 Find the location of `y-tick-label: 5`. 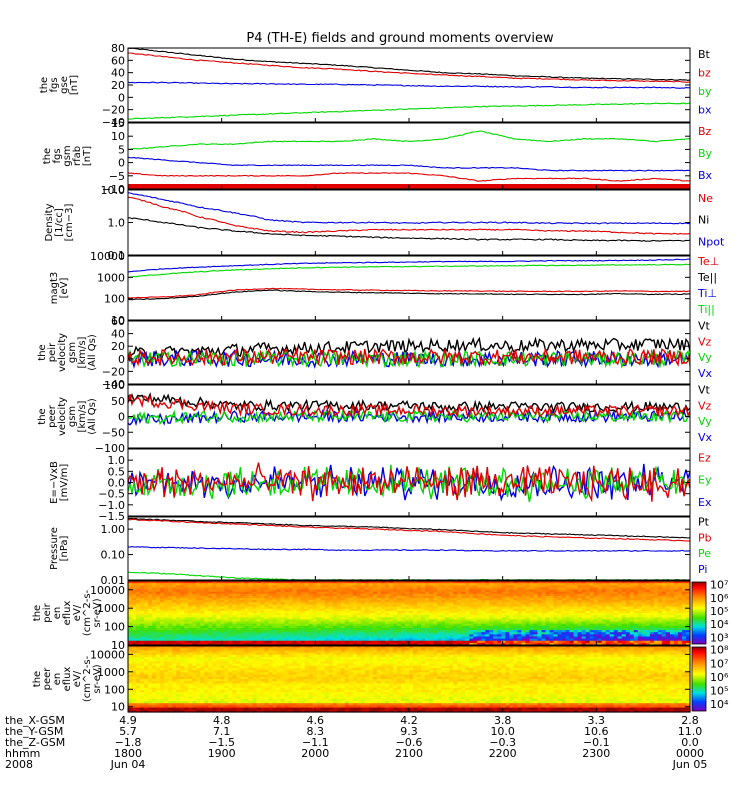

y-tick-label: 5 is located at coordinates (121, 149).